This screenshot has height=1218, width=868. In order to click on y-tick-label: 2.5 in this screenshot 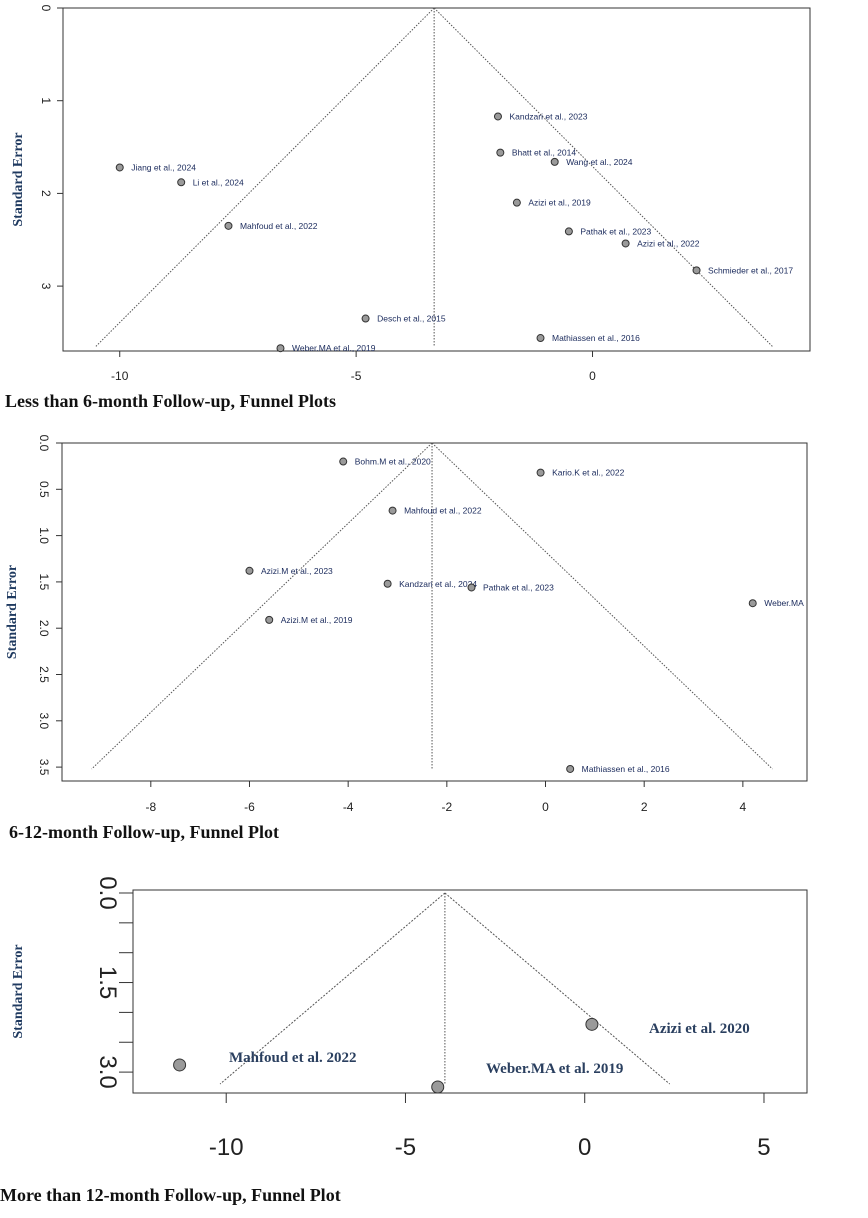, I will do `click(44, 674)`.